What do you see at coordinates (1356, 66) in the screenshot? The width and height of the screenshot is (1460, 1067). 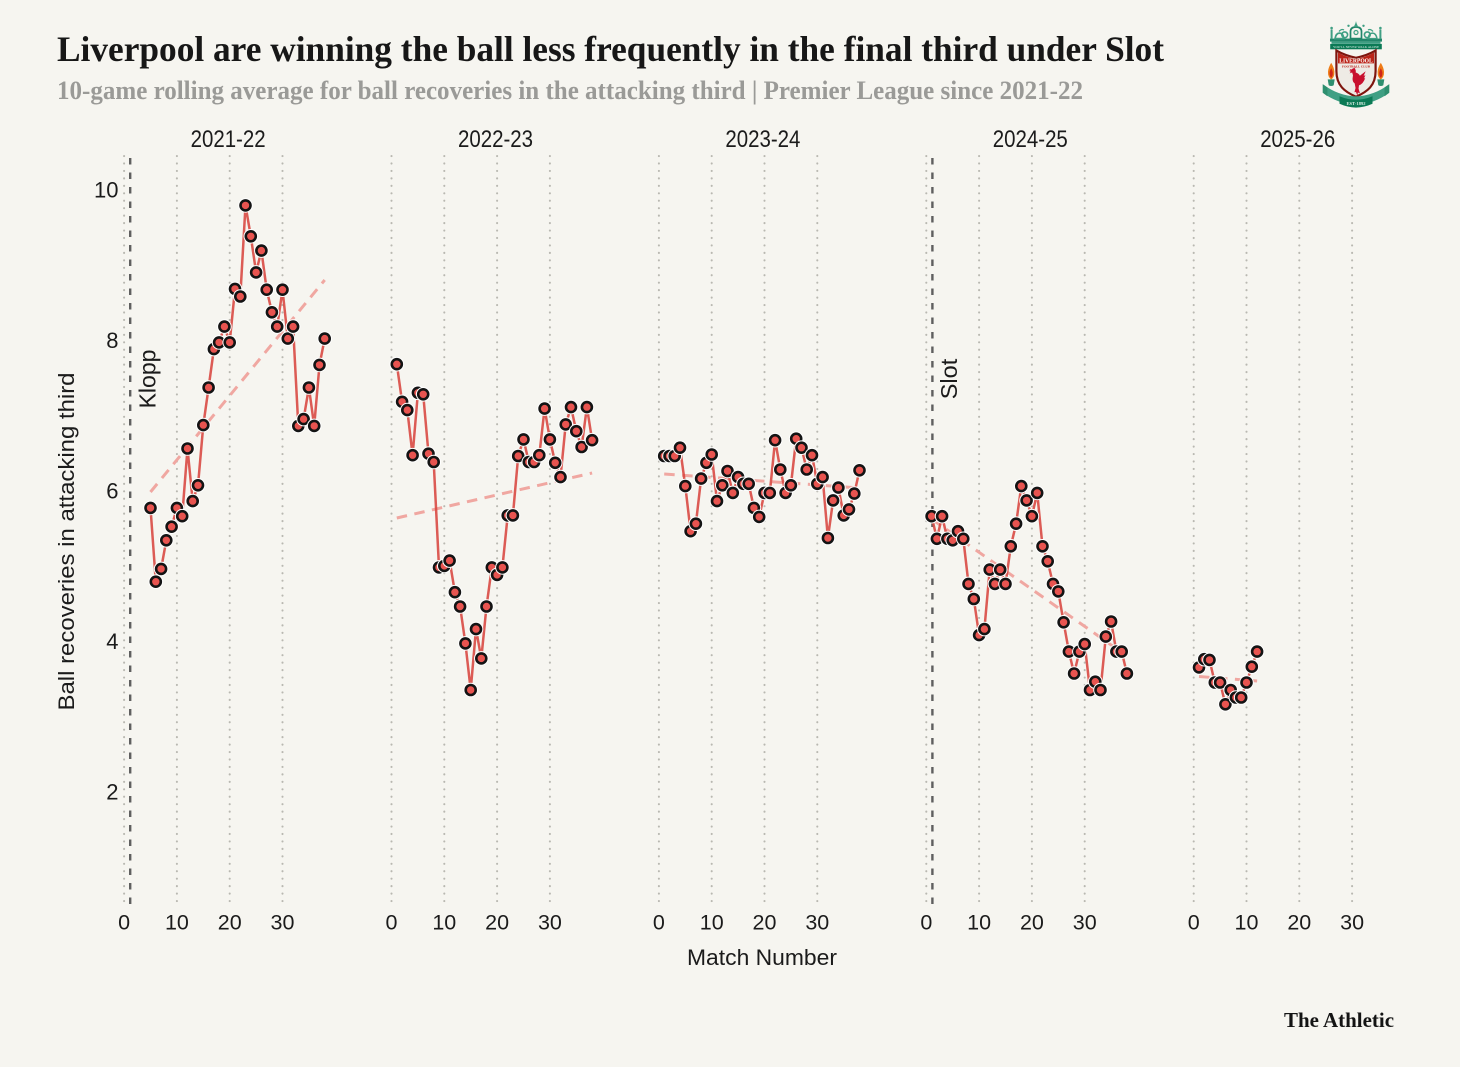 I see `svg-text: FOOTBALL CLUB` at bounding box center [1356, 66].